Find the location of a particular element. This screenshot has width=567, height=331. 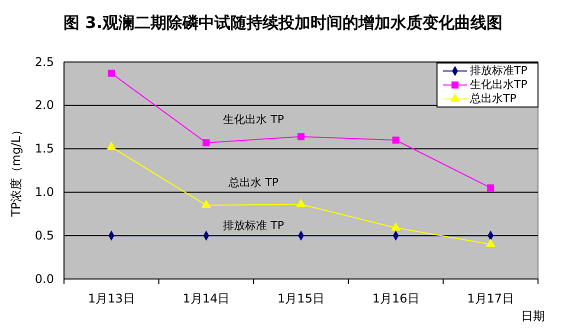

y-tick-label: 0.5 is located at coordinates (44, 235).